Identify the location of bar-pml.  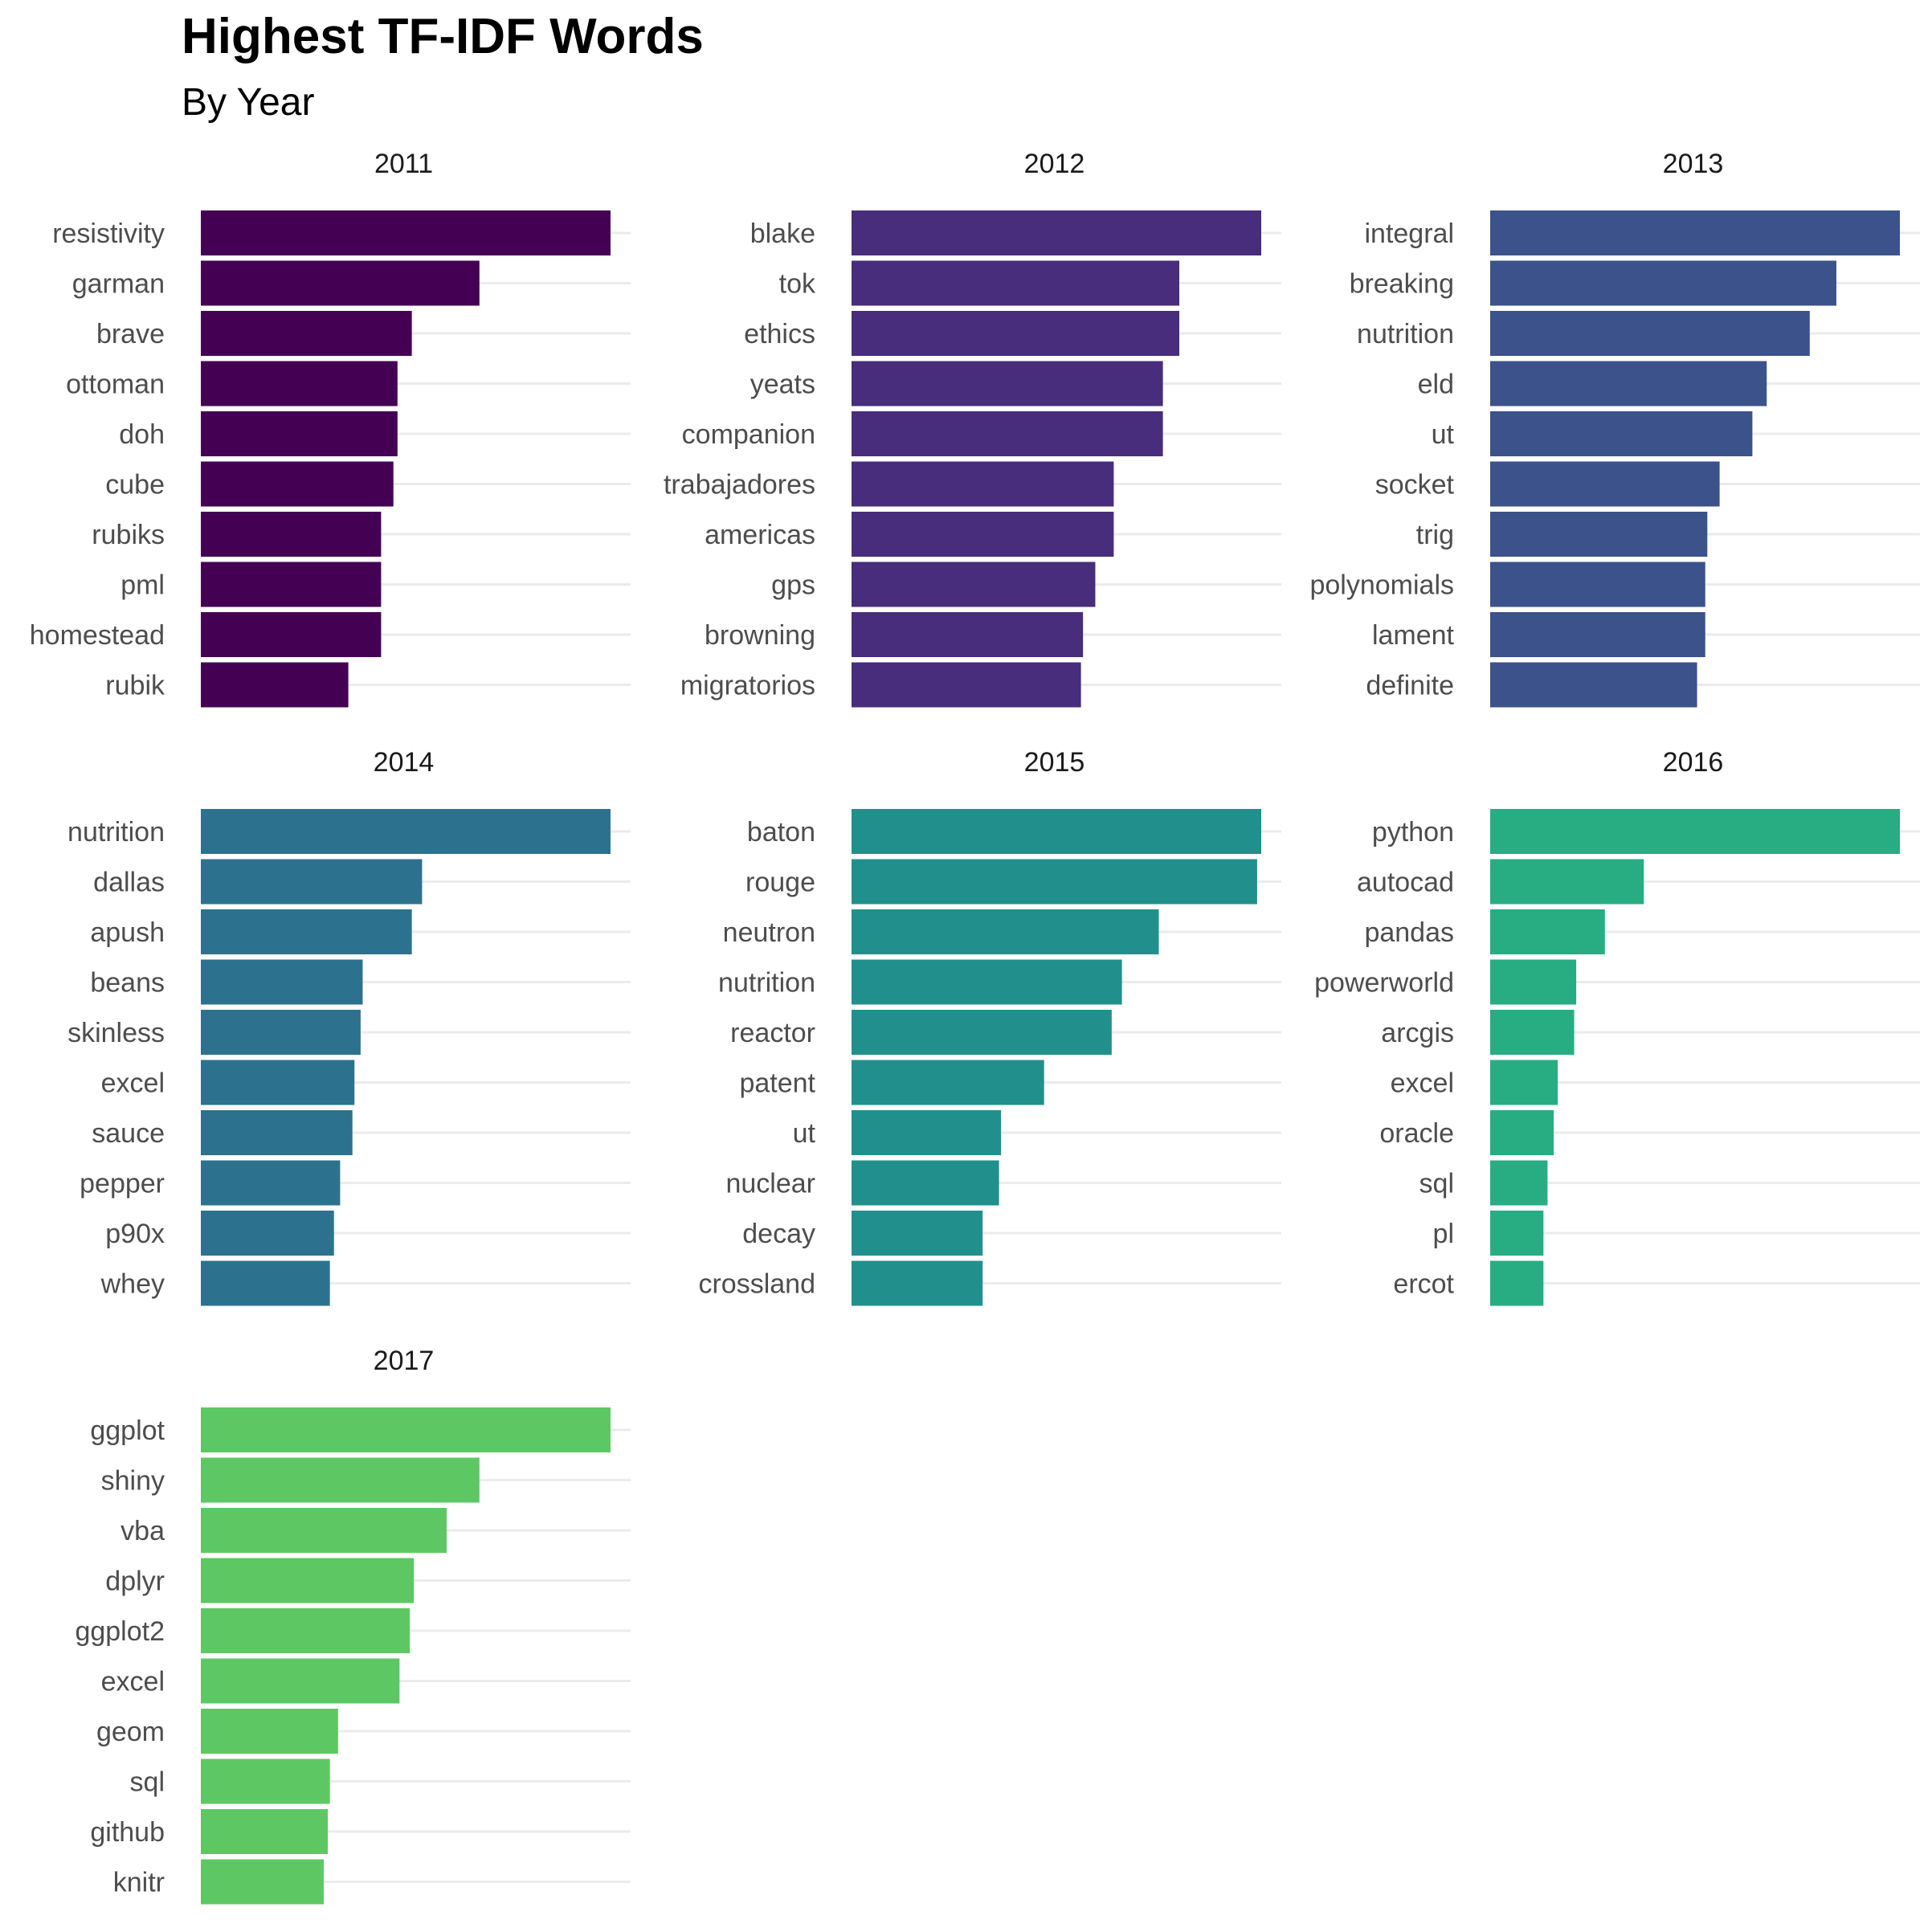
(291, 584).